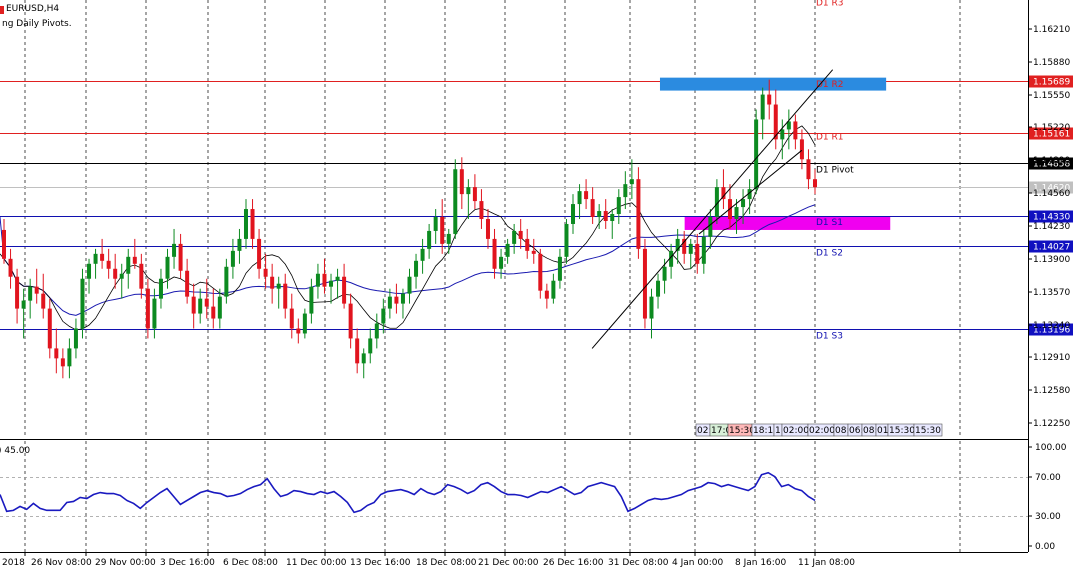 The width and height of the screenshot is (1077, 569). I want to click on time-tick-label: 3 Dec 16:00, so click(187, 563).